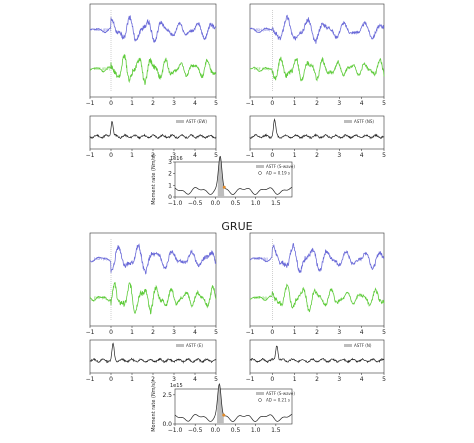 The width and height of the screenshot is (474, 443). I want to click on y-tick-label: 2, so click(170, 174).